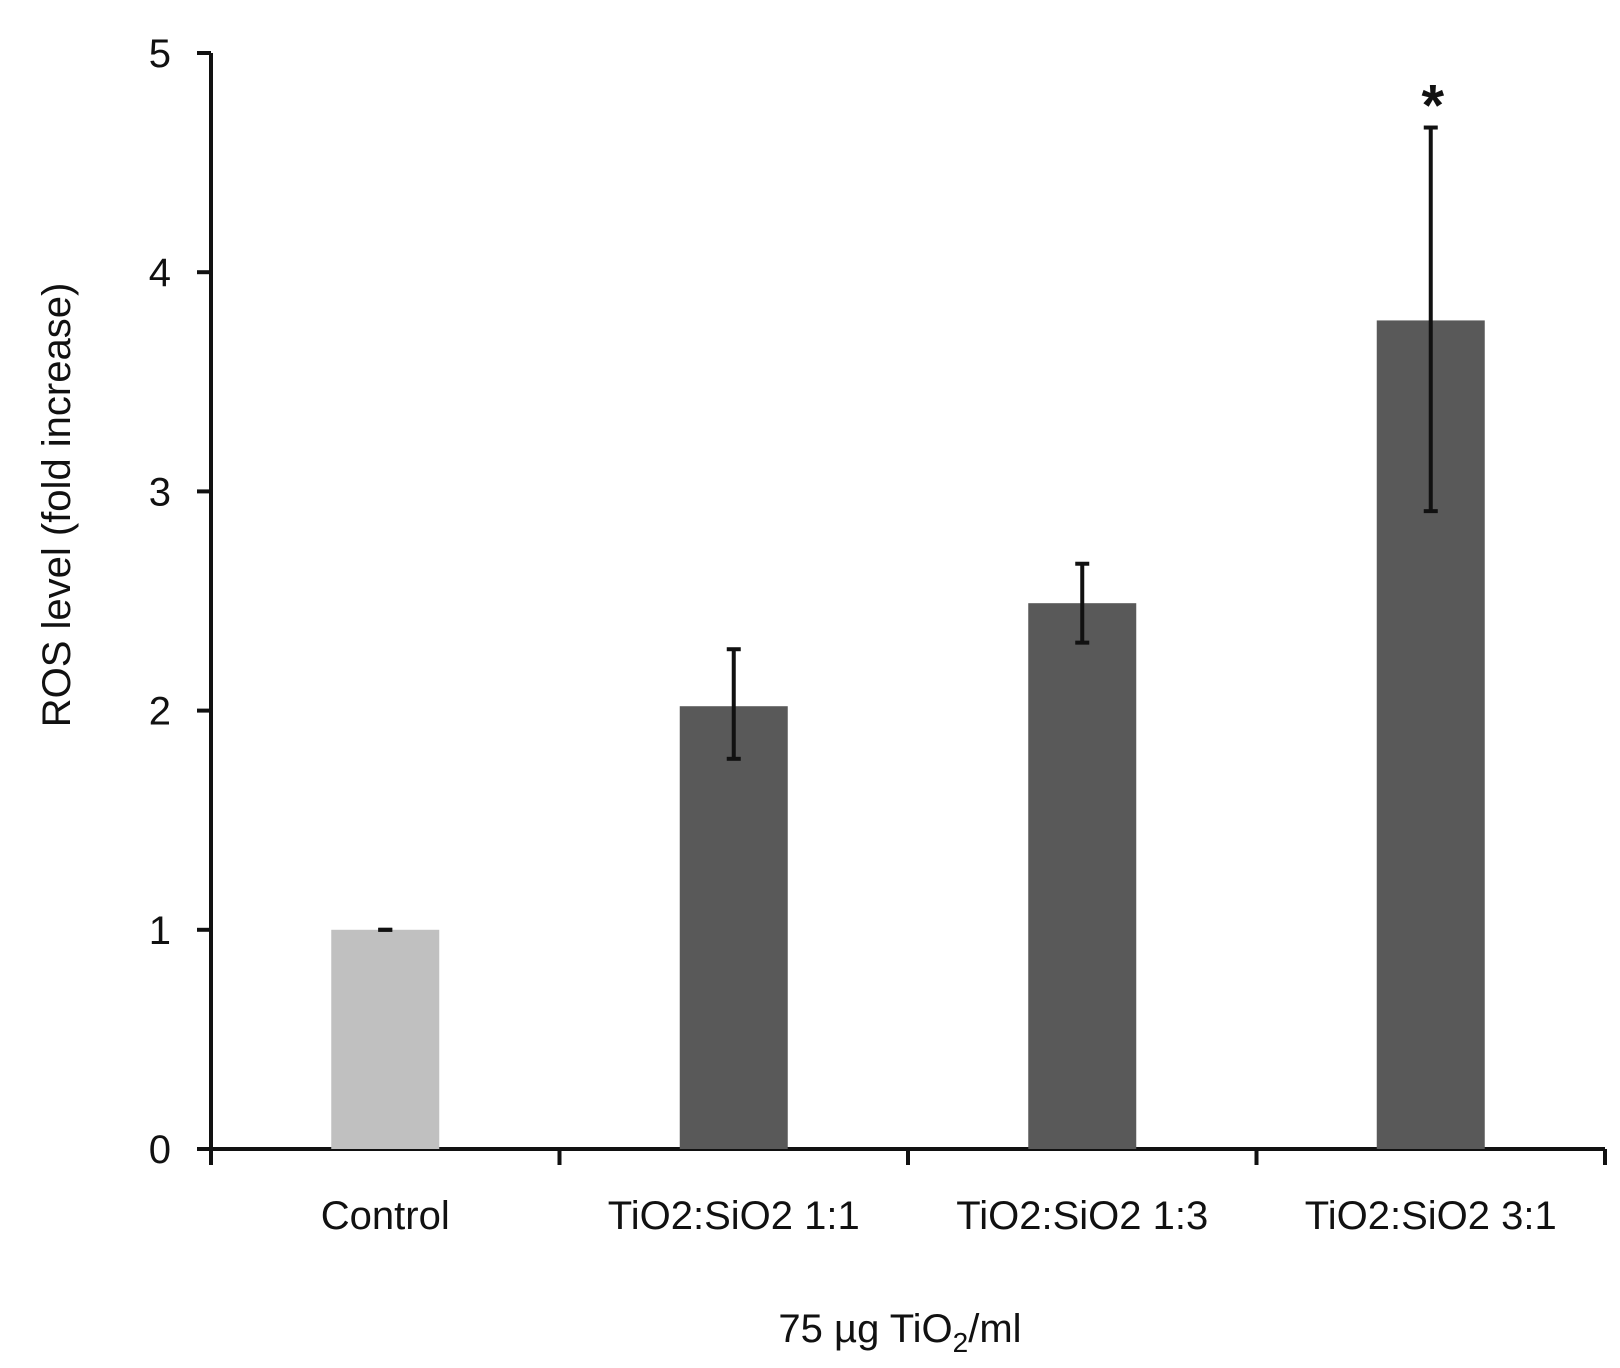 The image size is (1620, 1368). Describe the element at coordinates (160, 1150) in the screenshot. I see `y-tick-label: 0` at that location.